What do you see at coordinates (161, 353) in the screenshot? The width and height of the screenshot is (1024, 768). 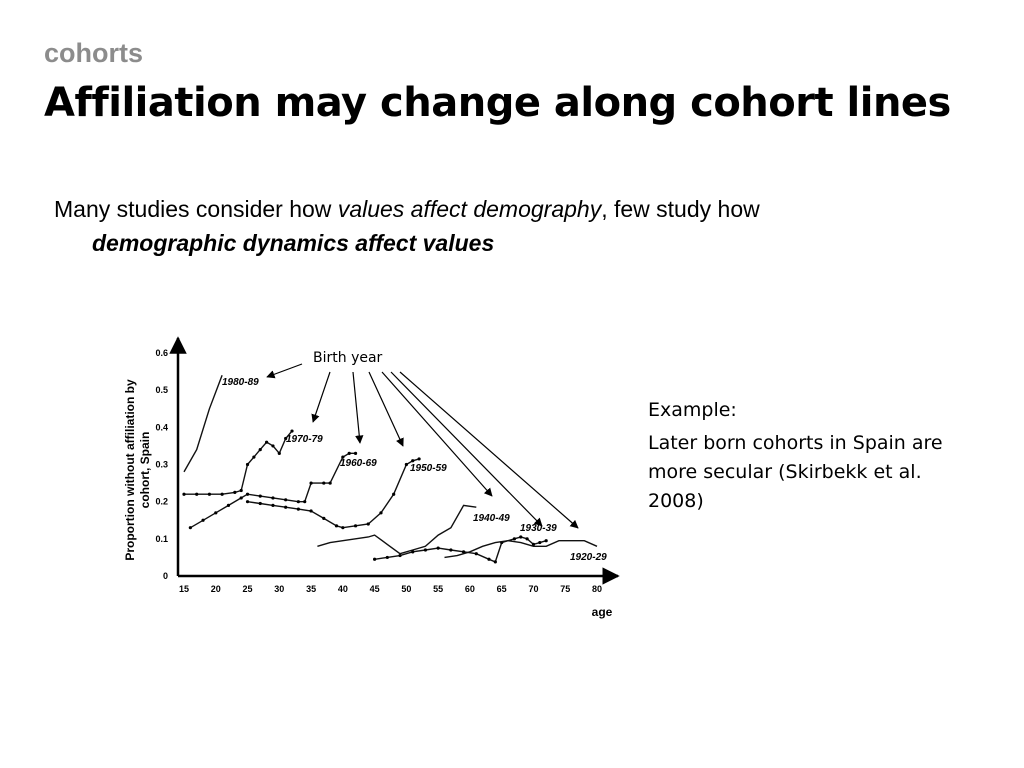 I see `y-tick-label: 0.6` at bounding box center [161, 353].